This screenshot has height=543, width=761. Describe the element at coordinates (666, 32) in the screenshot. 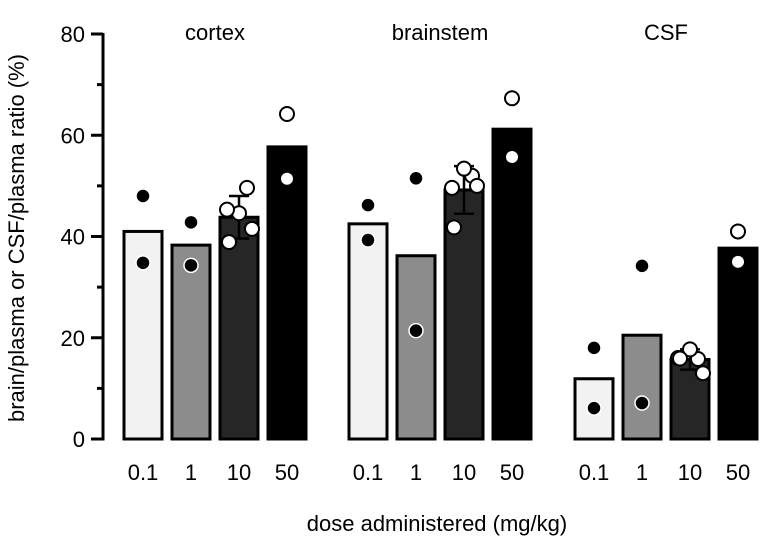

I see `group-label-csf: CSF` at that location.